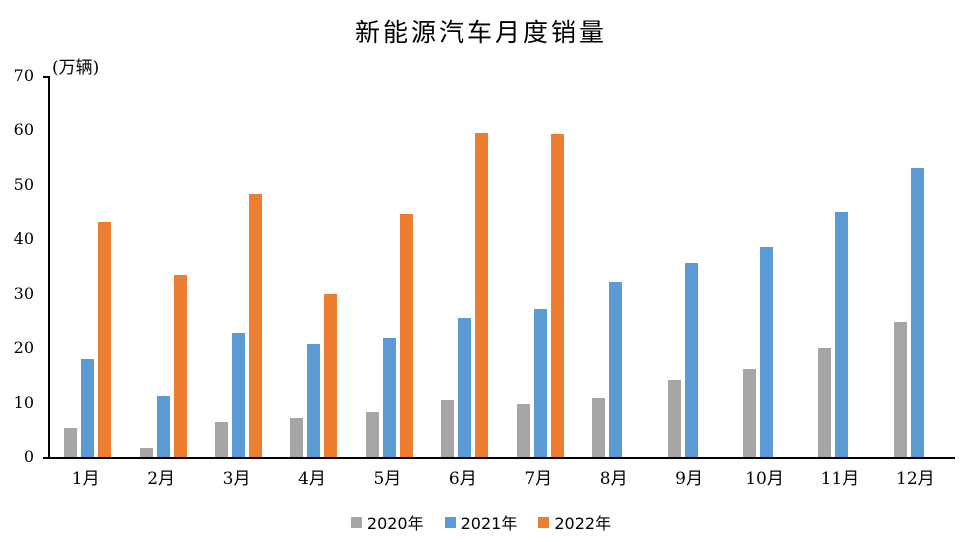  I want to click on x-axis-label-m11: 11月, so click(840, 479).